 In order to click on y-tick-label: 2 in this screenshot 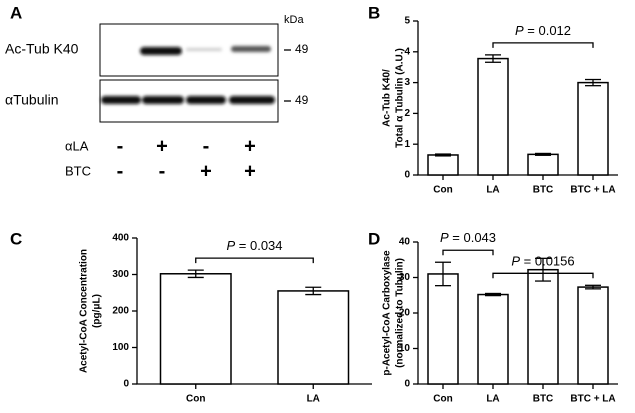, I will do `click(407, 113)`.